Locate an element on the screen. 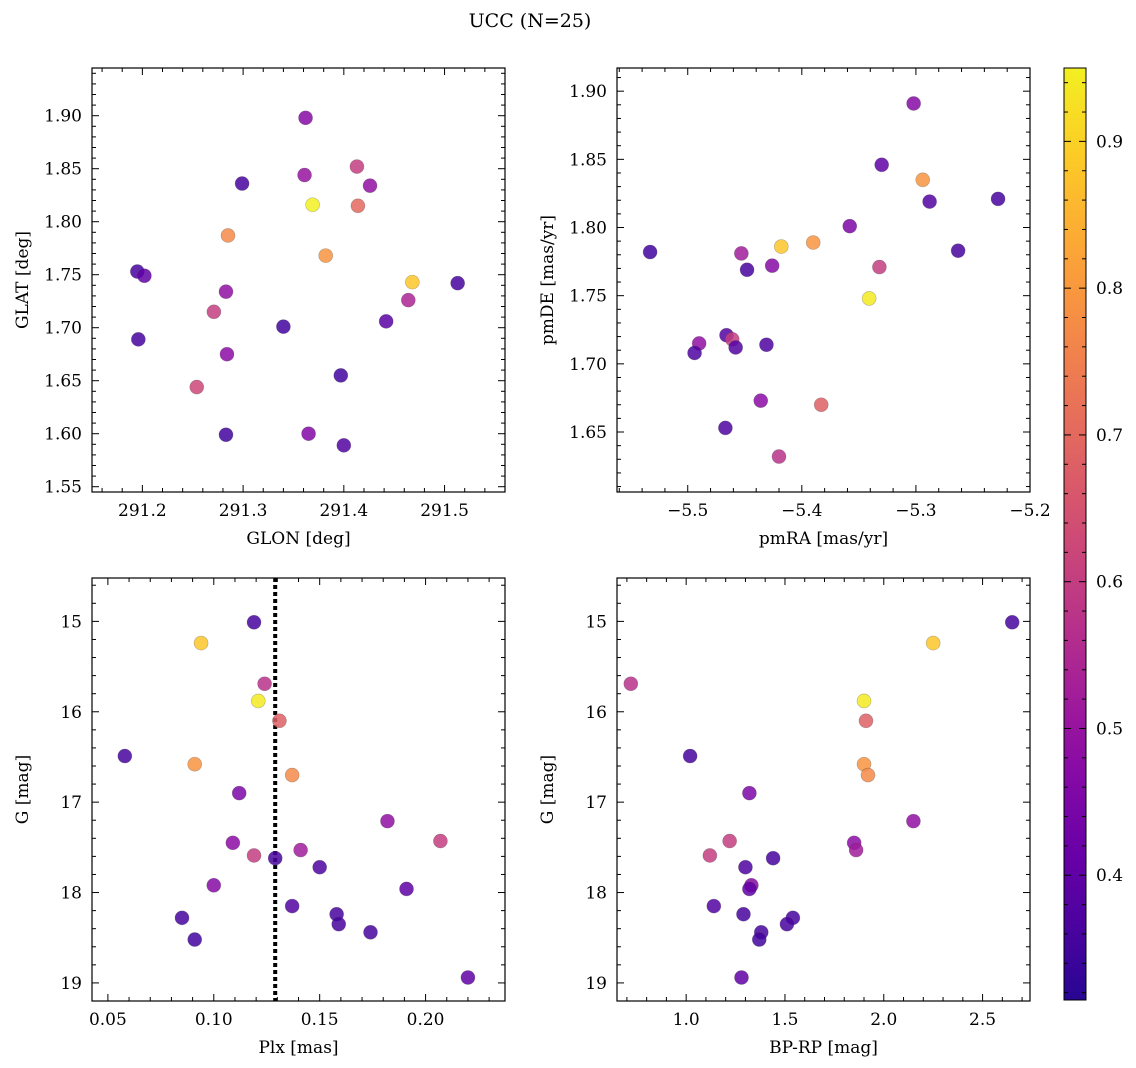 Image resolution: width=1136 pixels, height=1068 pixels. y-tick-label: 1.85 is located at coordinates (588, 160).